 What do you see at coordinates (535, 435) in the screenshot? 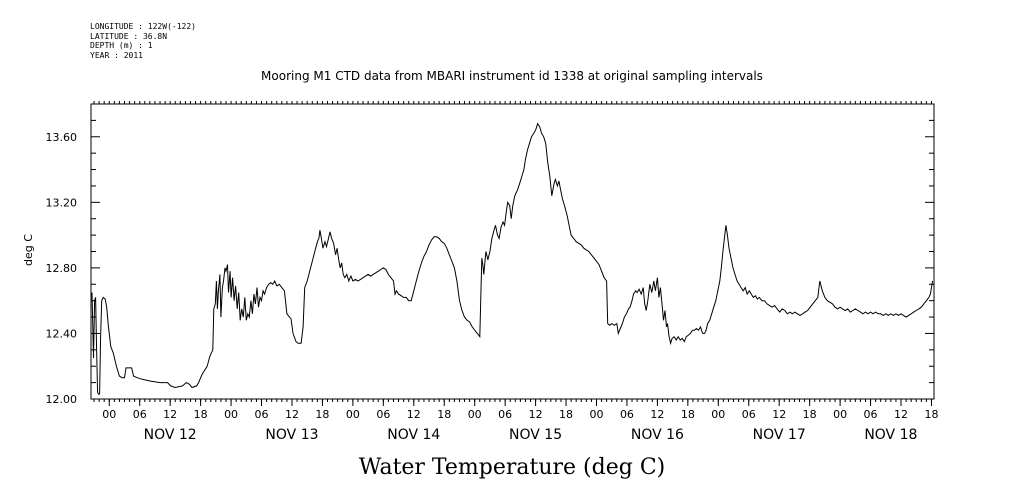
I see `x-day-label: NOV 15` at bounding box center [535, 435].